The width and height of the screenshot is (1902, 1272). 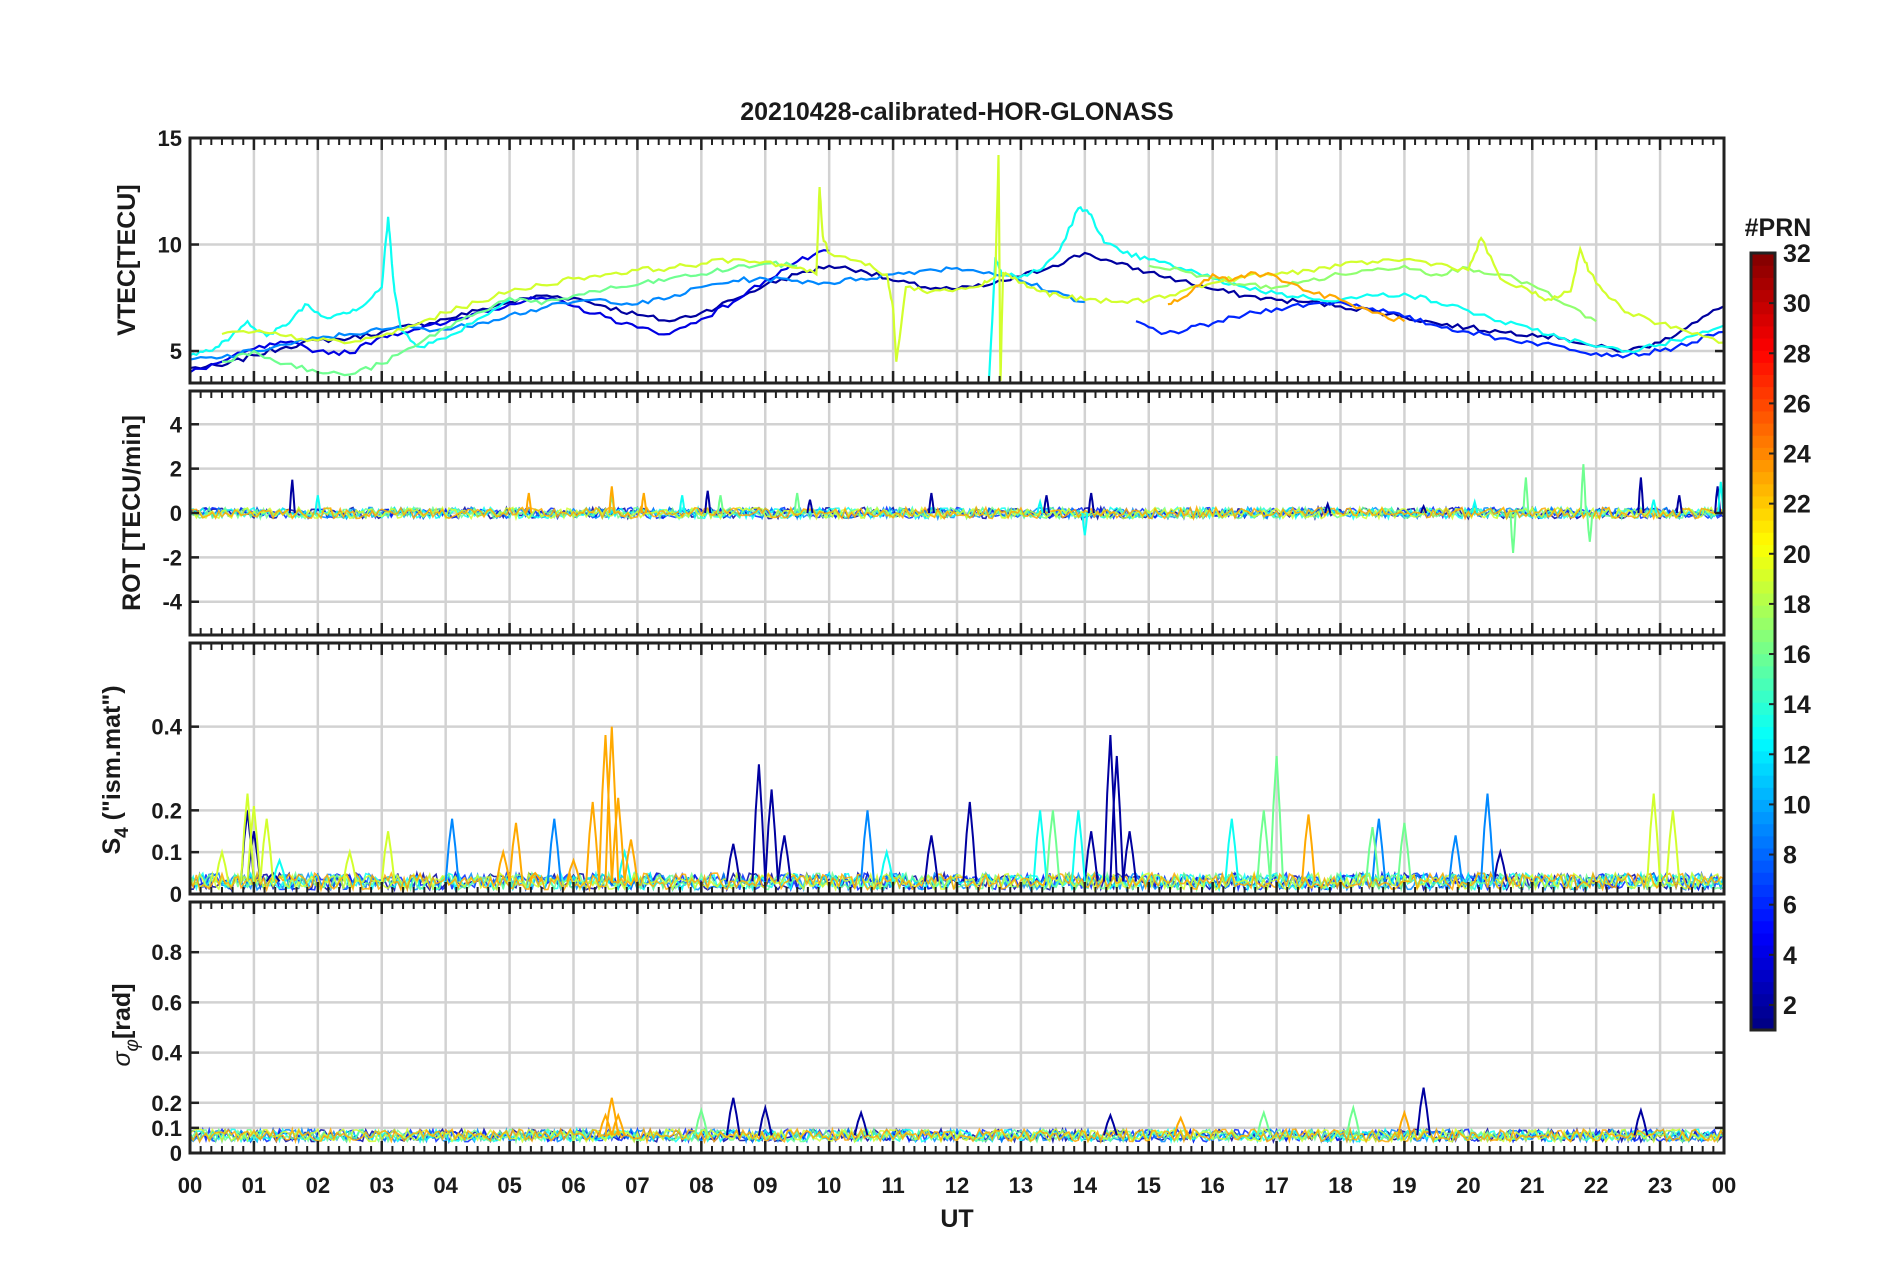 What do you see at coordinates (172, 602) in the screenshot?
I see `rot-ytick-label: -4` at bounding box center [172, 602].